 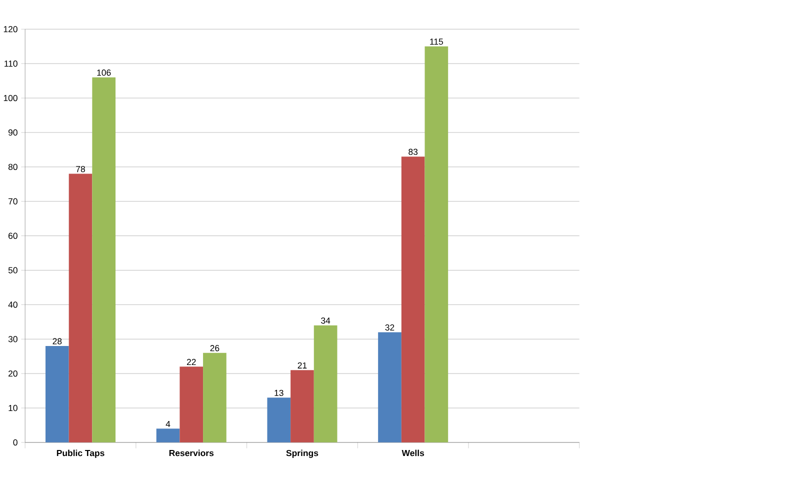 What do you see at coordinates (168, 423) in the screenshot?
I see `data-label: 4` at bounding box center [168, 423].